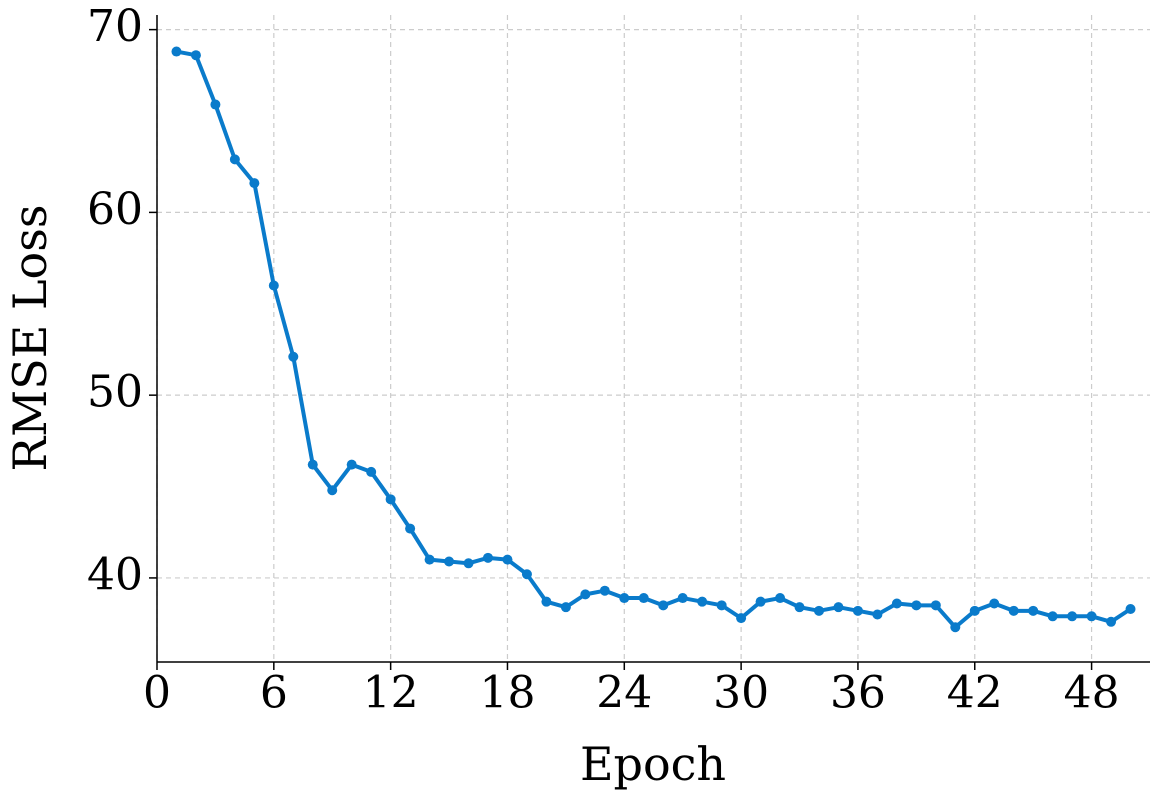 Image resolution: width=1162 pixels, height=806 pixels. I want to click on y-tick-label: 50, so click(115, 392).